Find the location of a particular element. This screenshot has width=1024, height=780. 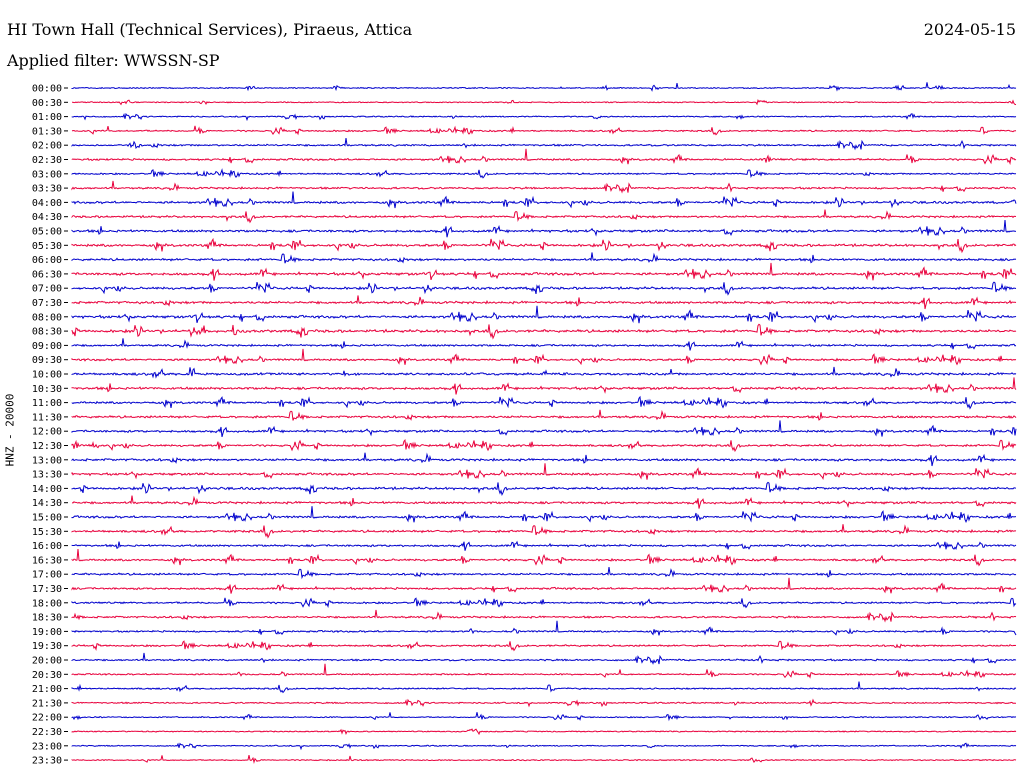

row-time-label: 22:30 is located at coordinates (47, 732).